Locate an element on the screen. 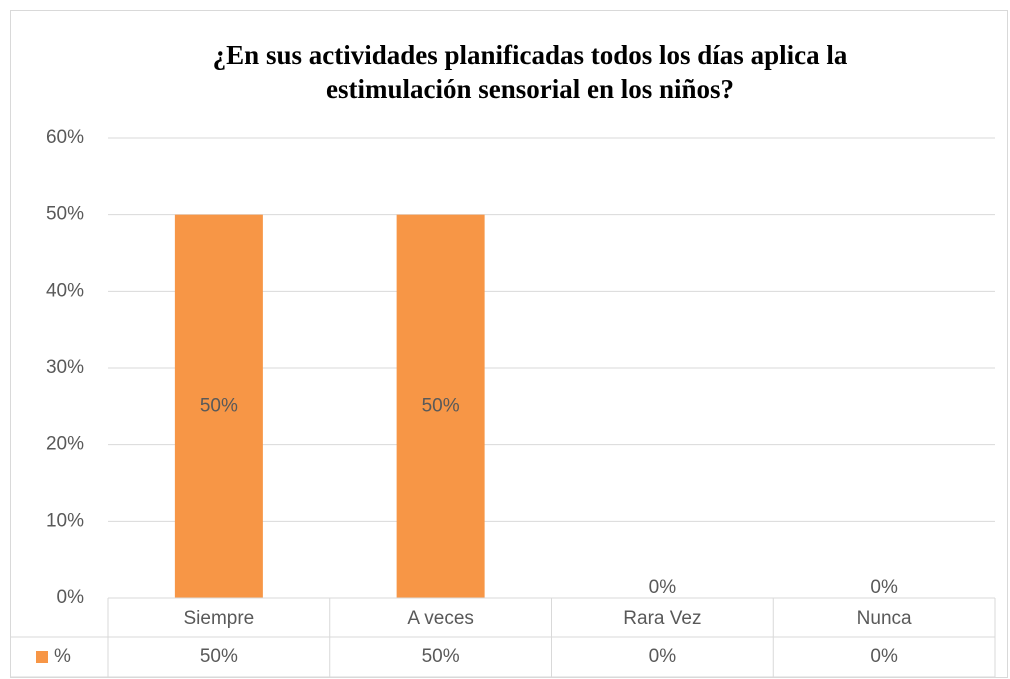 The width and height of the screenshot is (1010, 679). y-tick-label: 60% is located at coordinates (65, 137).